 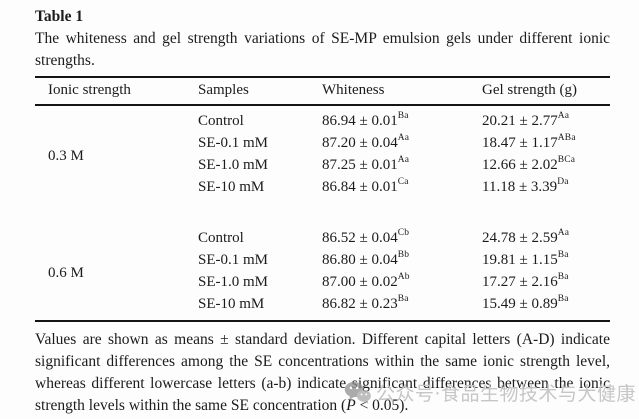 What do you see at coordinates (360, 121) in the screenshot?
I see `whiteness-value: 86.94 ± 0.01` at bounding box center [360, 121].